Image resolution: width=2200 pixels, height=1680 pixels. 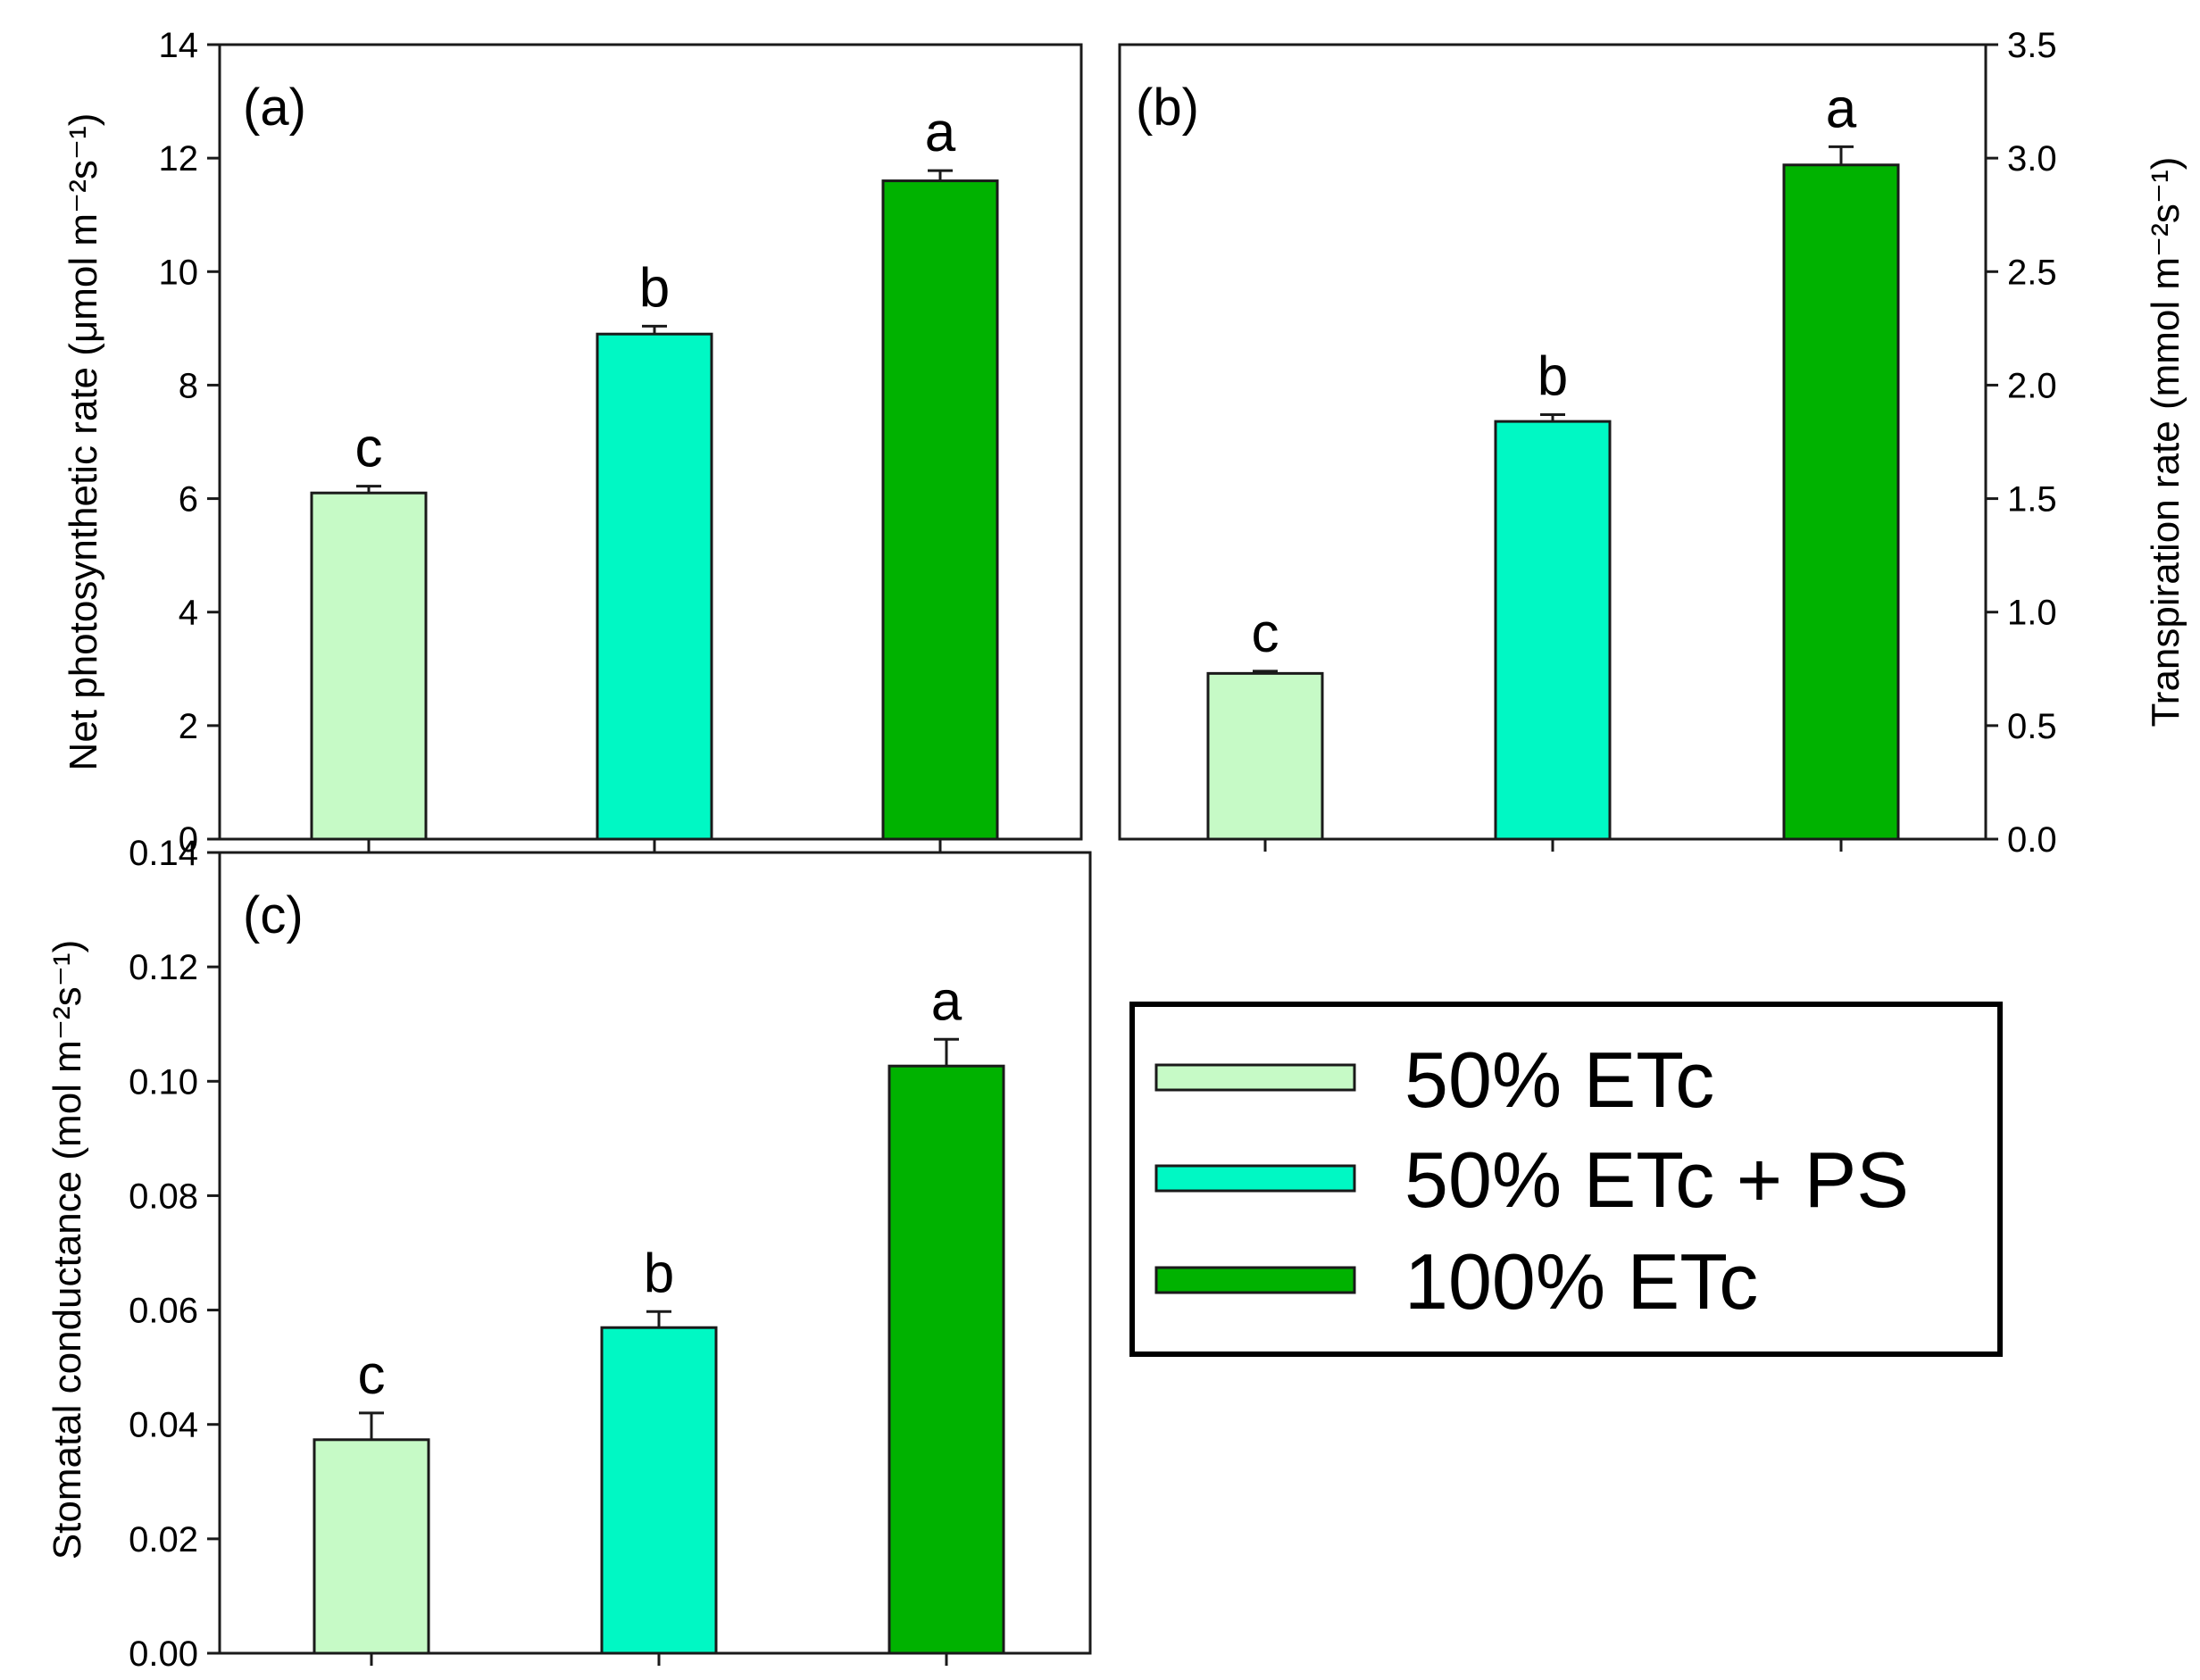 I want to click on panel-b-label: (b), so click(x=1168, y=108).